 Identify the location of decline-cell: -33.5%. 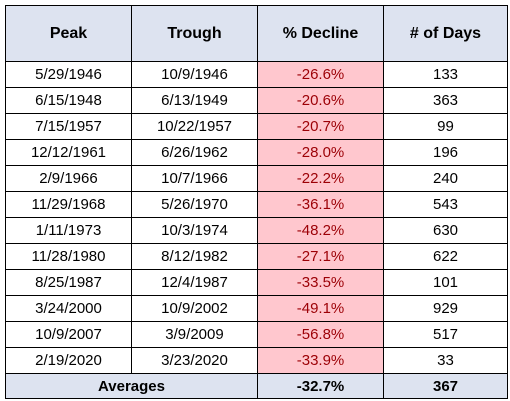
(320, 282).